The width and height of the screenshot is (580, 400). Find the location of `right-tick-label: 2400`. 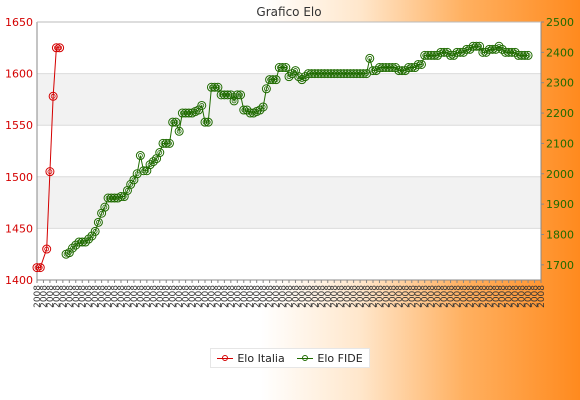

right-tick-label: 2400 is located at coordinates (560, 52).